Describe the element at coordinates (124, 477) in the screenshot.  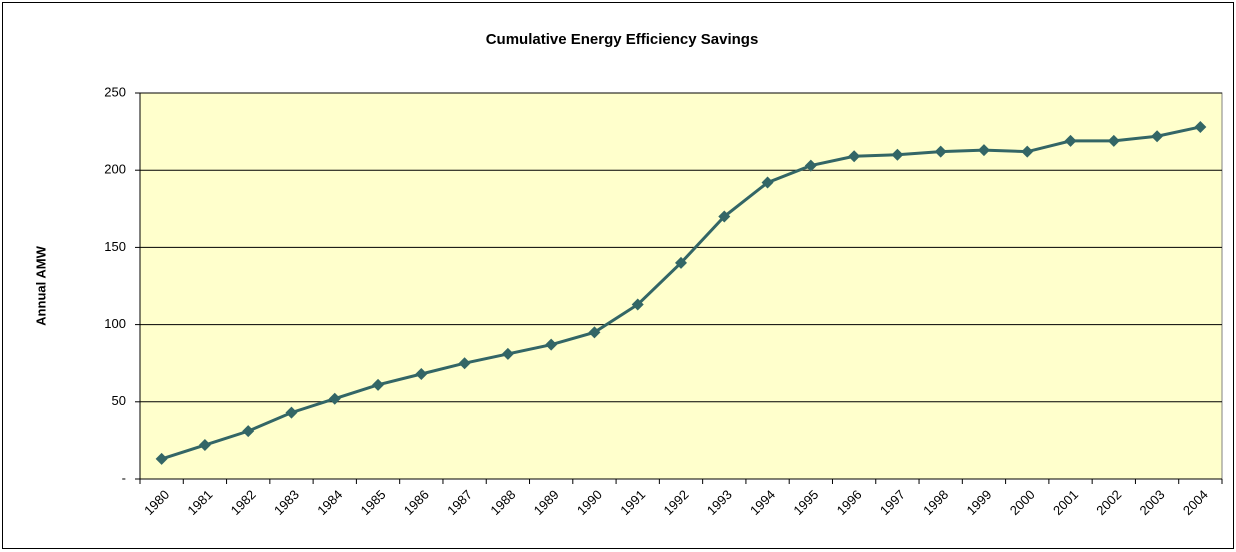
I see `y-tick-label: -` at that location.